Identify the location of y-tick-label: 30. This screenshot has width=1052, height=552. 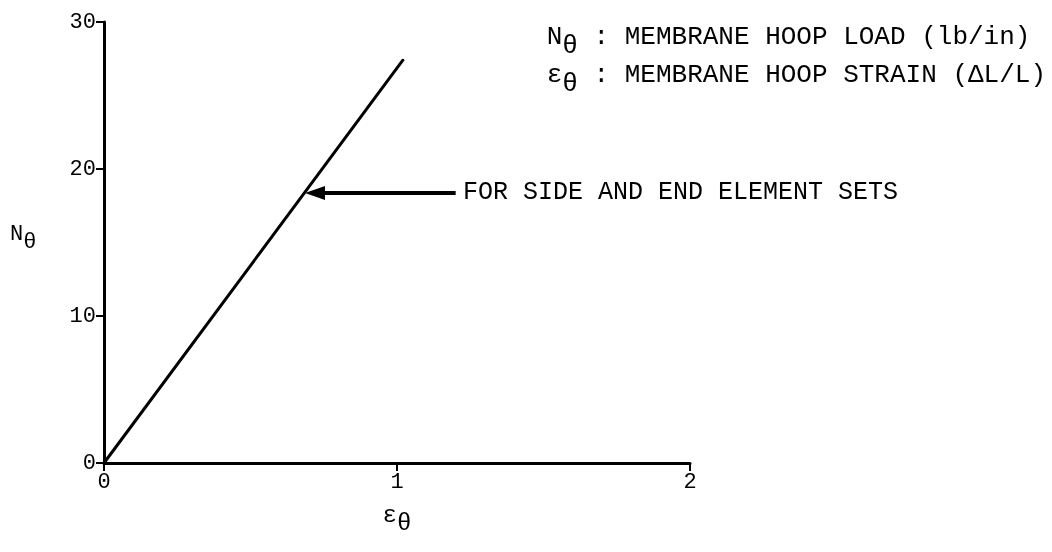
(82, 22).